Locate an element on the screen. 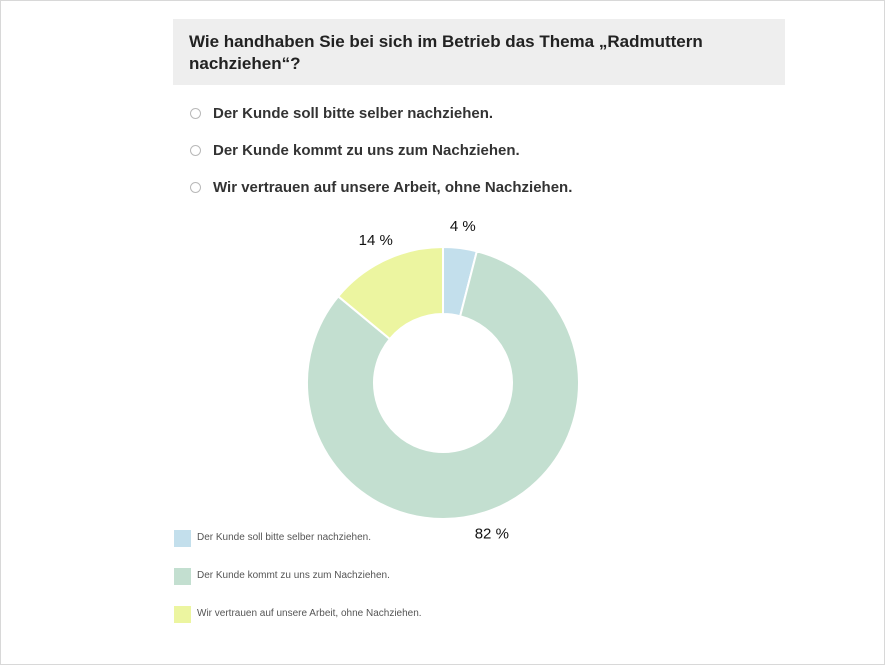 The width and height of the screenshot is (885, 665). slice-value-label: 14 % is located at coordinates (376, 240).